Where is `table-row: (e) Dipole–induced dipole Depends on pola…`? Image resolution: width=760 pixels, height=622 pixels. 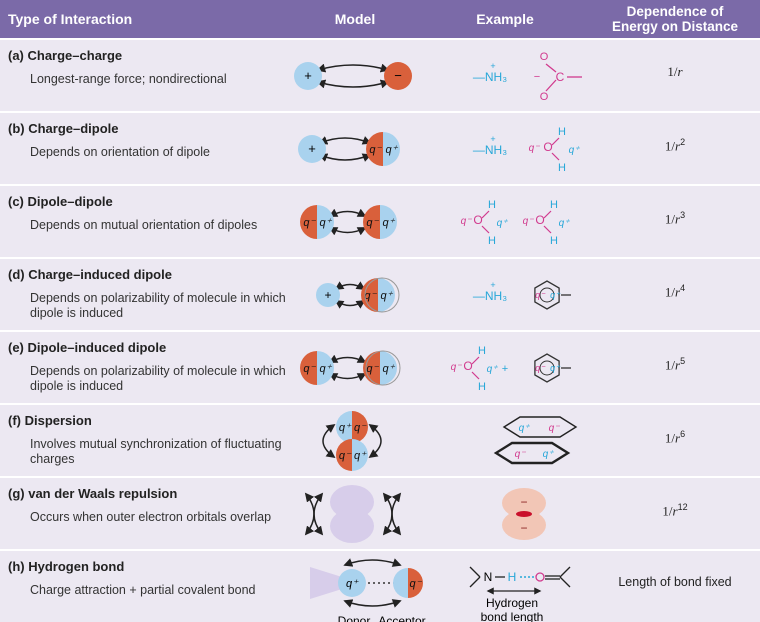 table-row: (e) Dipole–induced dipole Depends on pola… is located at coordinates (380, 366).